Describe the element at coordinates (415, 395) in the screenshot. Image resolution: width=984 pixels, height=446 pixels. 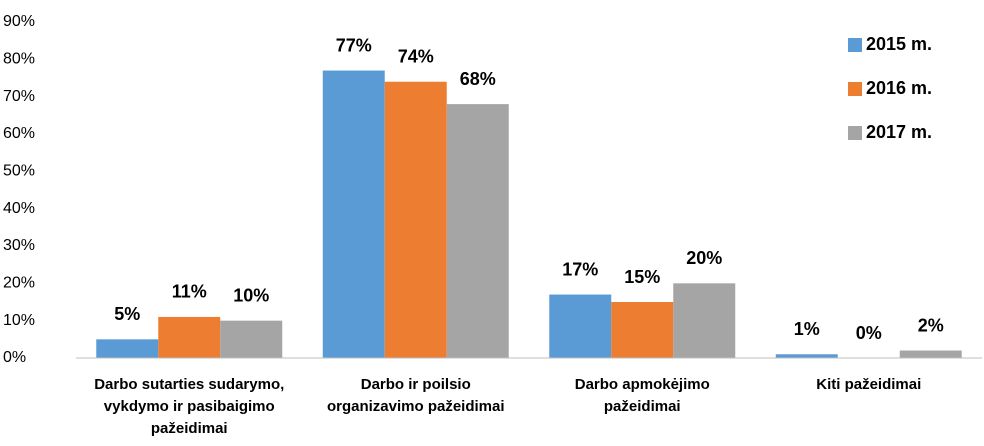
I see `x-tick-label: Darbo ir poilsio organizavimo pažeidimai` at that location.